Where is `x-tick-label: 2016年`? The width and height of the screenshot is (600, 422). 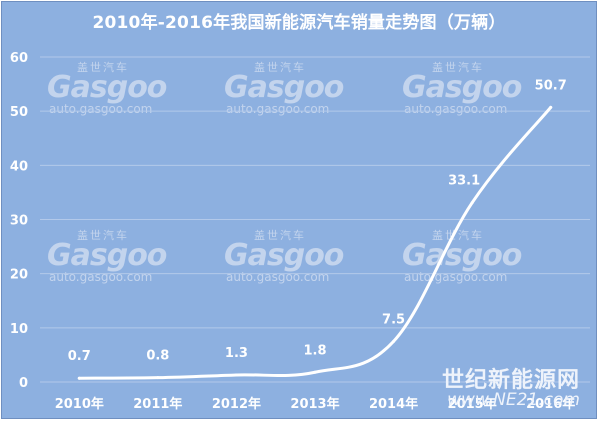
x-tick-label: 2016年 is located at coordinates (550, 404).